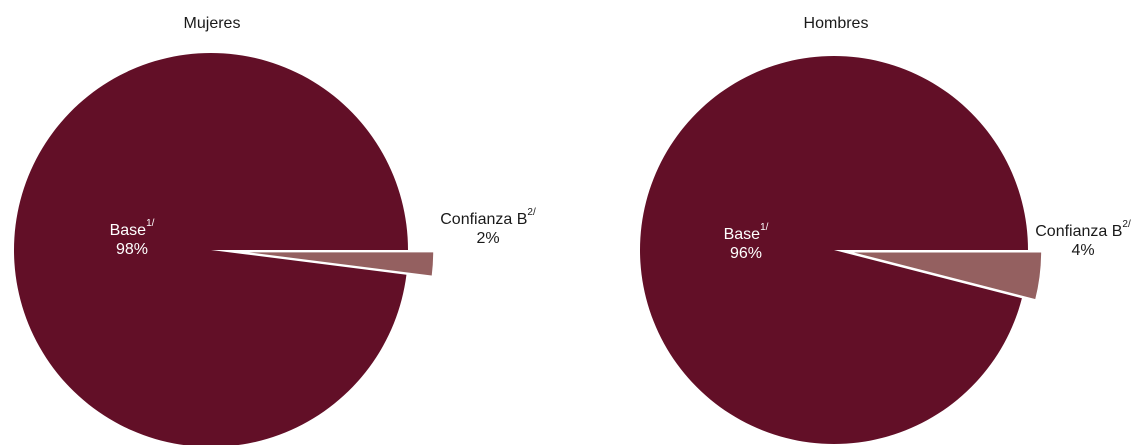  What do you see at coordinates (1083, 250) in the screenshot?
I see `slice-percent: 4%` at bounding box center [1083, 250].